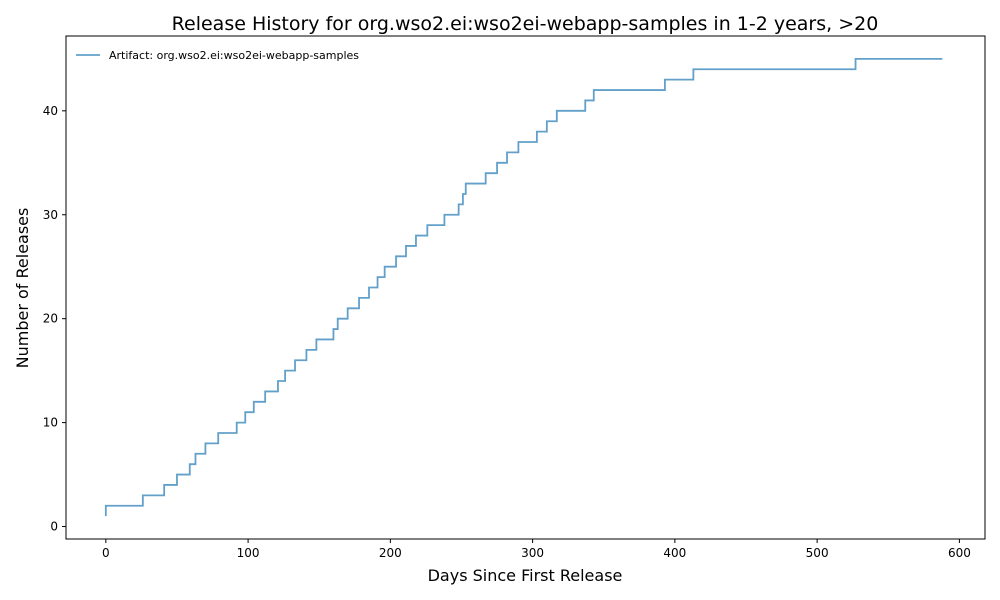  What do you see at coordinates (525, 575) in the screenshot?
I see `x-axis-label: Days Since First Release` at bounding box center [525, 575].